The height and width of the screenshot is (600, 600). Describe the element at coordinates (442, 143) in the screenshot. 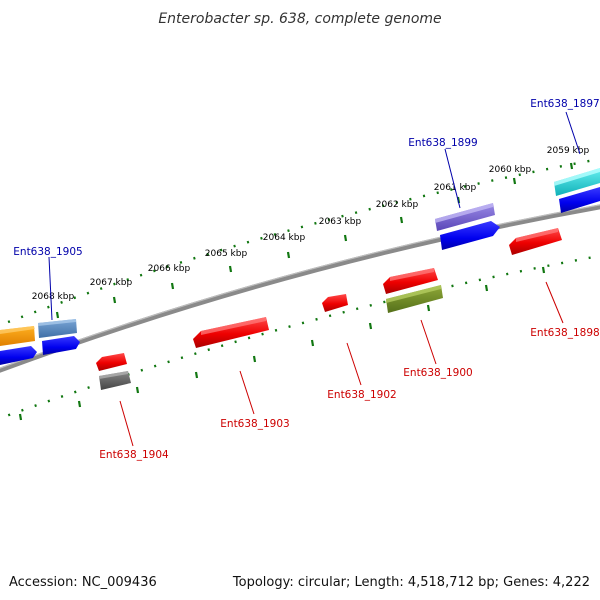

I see `gene-label: Ent638_1899` at that location.